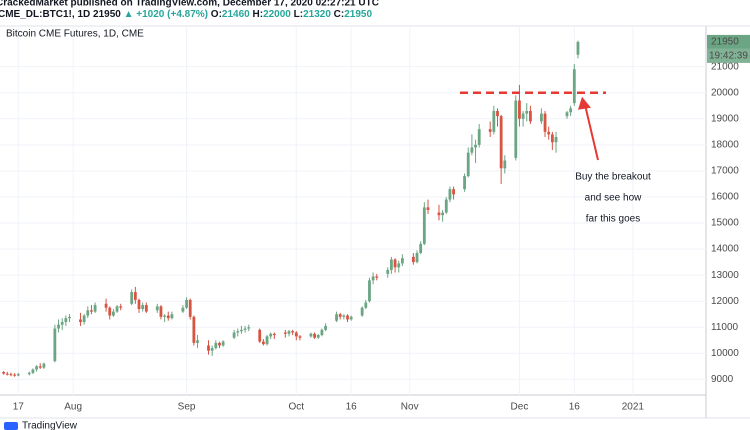 The image size is (750, 430). Describe the element at coordinates (613, 219) in the screenshot. I see `annotation-text: far this goes` at that location.